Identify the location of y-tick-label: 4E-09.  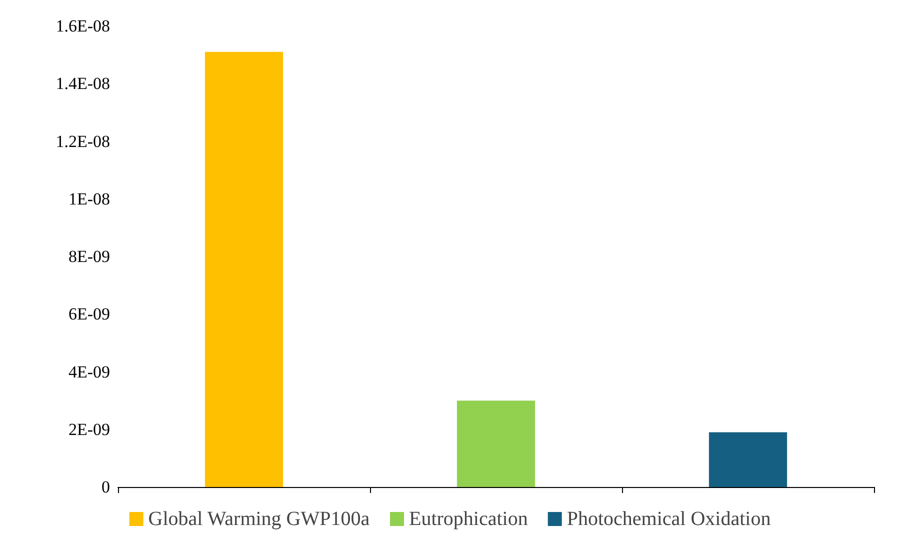
(89, 372).